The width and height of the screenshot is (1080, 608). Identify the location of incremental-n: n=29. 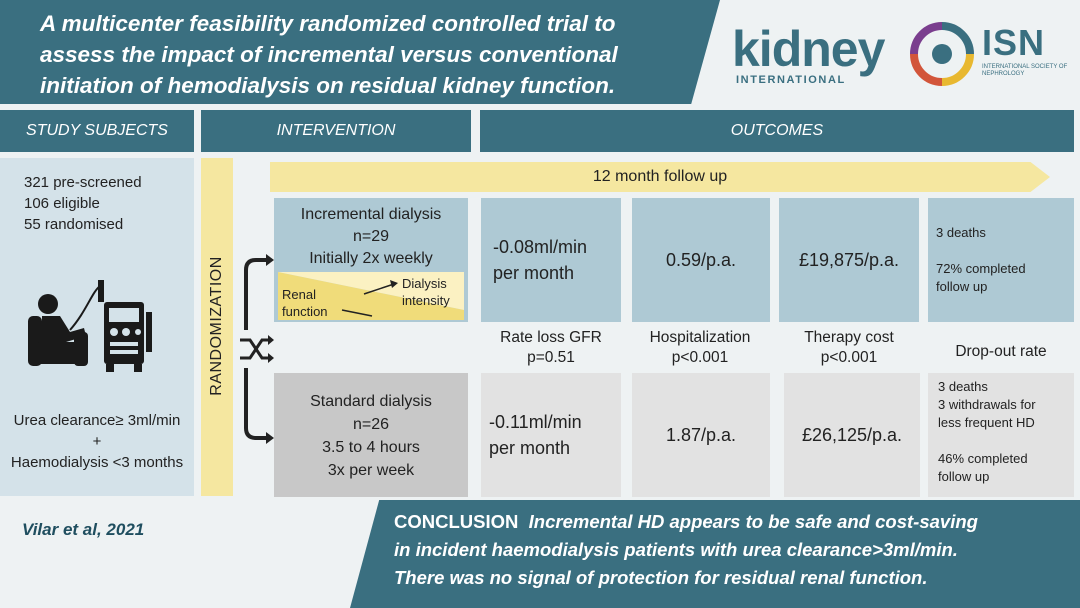
(371, 236).